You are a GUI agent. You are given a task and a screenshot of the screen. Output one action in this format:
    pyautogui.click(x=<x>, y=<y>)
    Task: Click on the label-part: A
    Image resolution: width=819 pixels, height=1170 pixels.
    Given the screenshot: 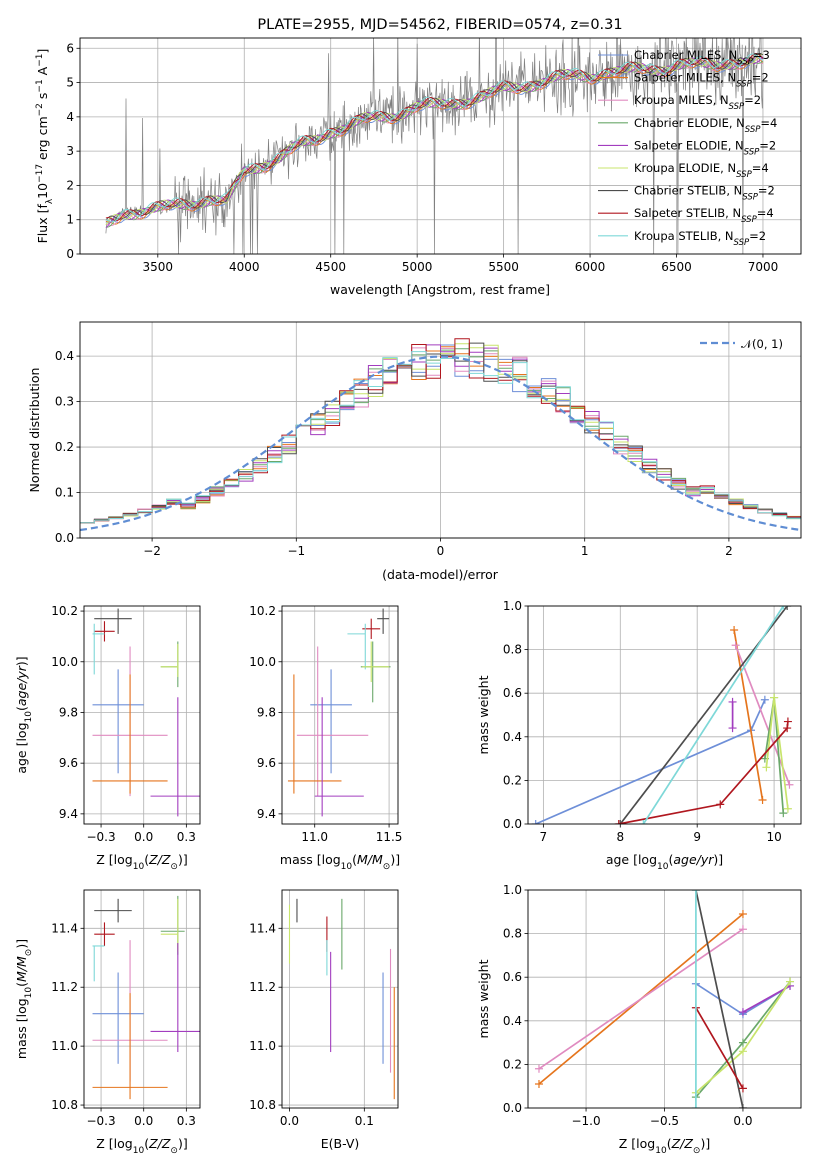 What is the action you would take?
    pyautogui.click(x=42, y=72)
    